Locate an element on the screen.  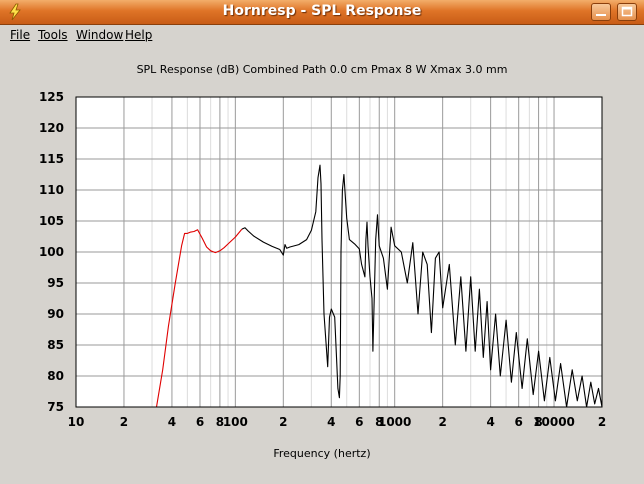
y-tick-label: 100 is located at coordinates (51, 252).